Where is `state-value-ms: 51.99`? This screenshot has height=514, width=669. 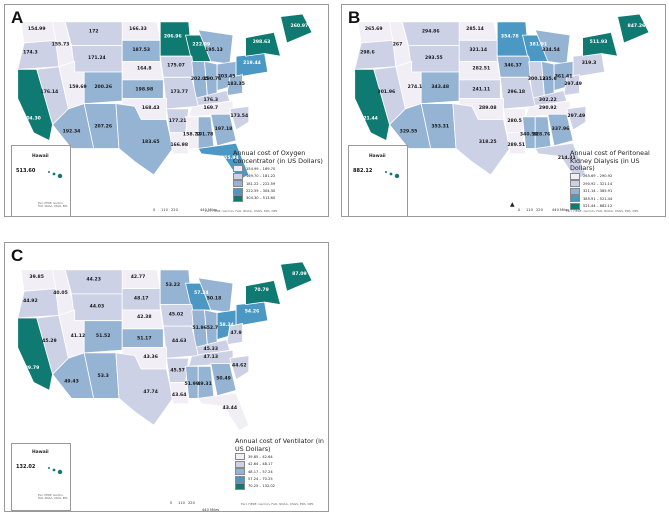 state-value-ms: 51.99 is located at coordinates (192, 384).